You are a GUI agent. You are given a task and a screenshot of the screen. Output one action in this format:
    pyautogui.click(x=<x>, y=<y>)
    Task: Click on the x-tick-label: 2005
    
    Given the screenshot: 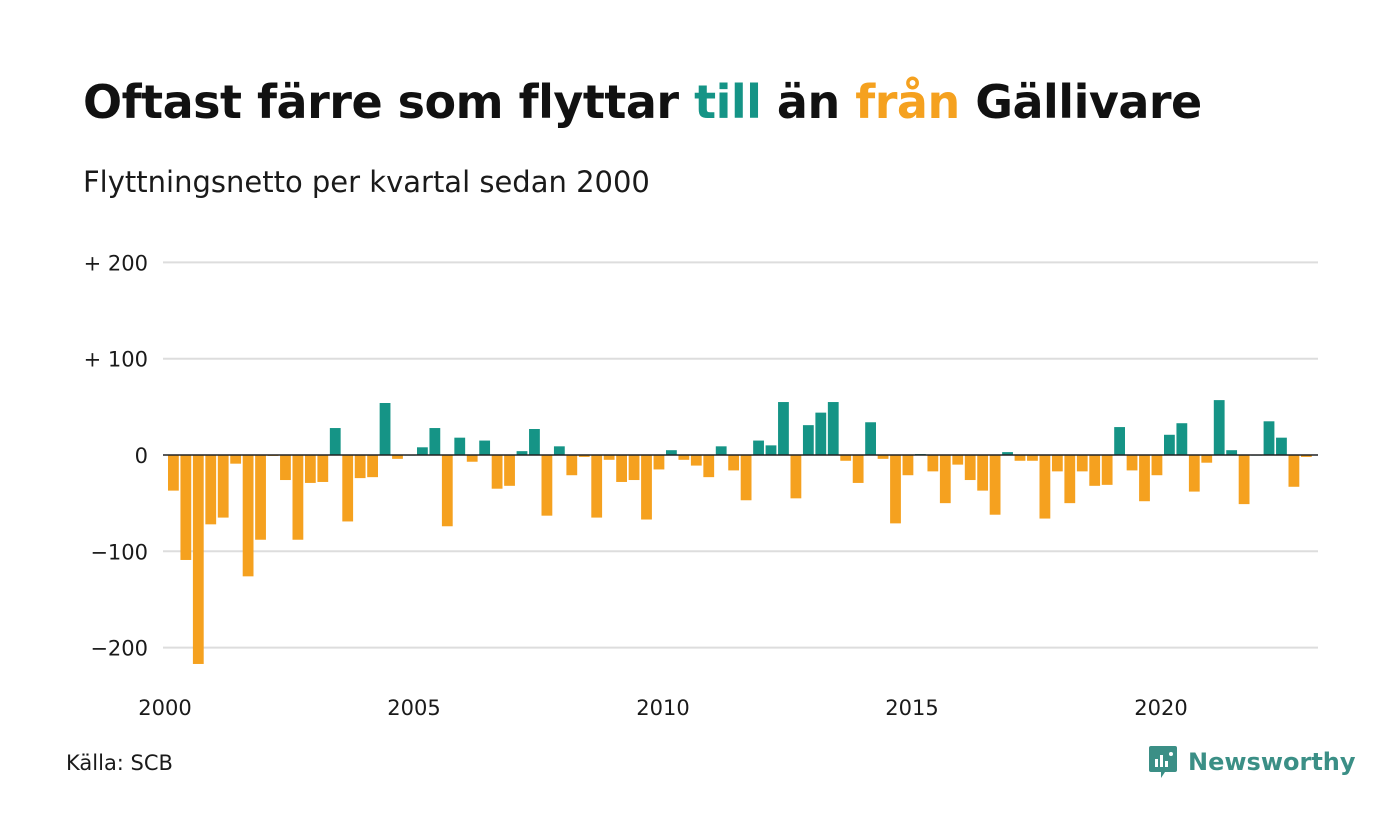 What is the action you would take?
    pyautogui.click(x=413, y=708)
    